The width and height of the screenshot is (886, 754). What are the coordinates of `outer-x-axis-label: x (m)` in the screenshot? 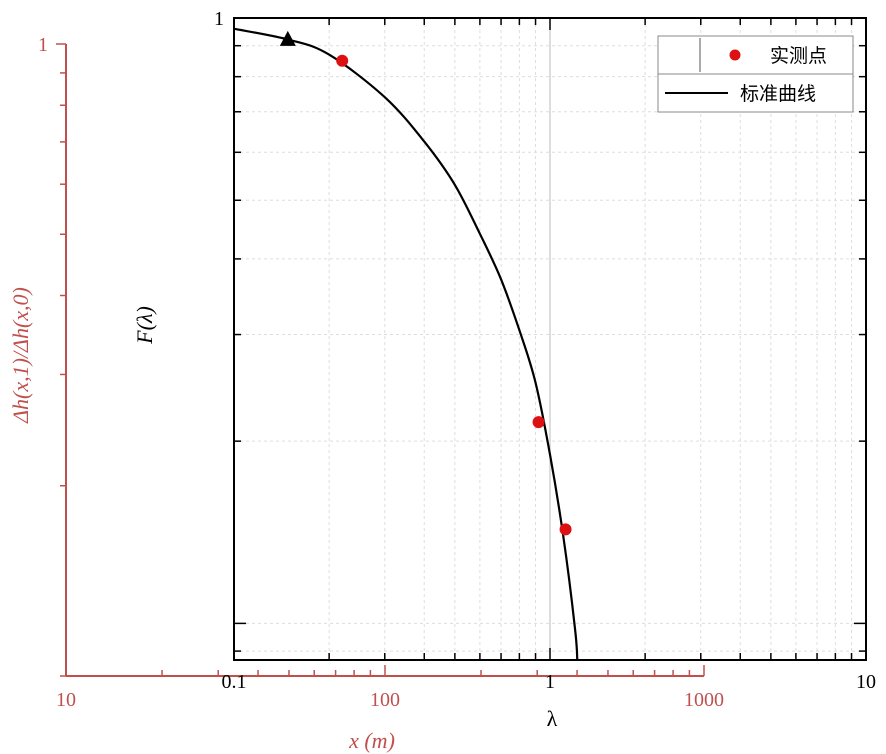 It's located at (371, 740).